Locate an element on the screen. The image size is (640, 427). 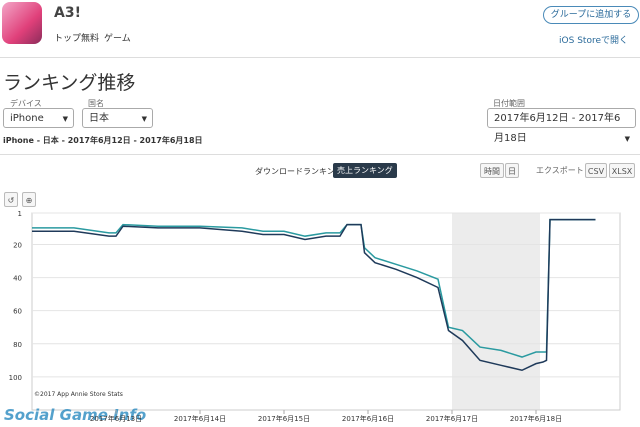
x-tick-label: 2017年6月18日 is located at coordinates (536, 418).